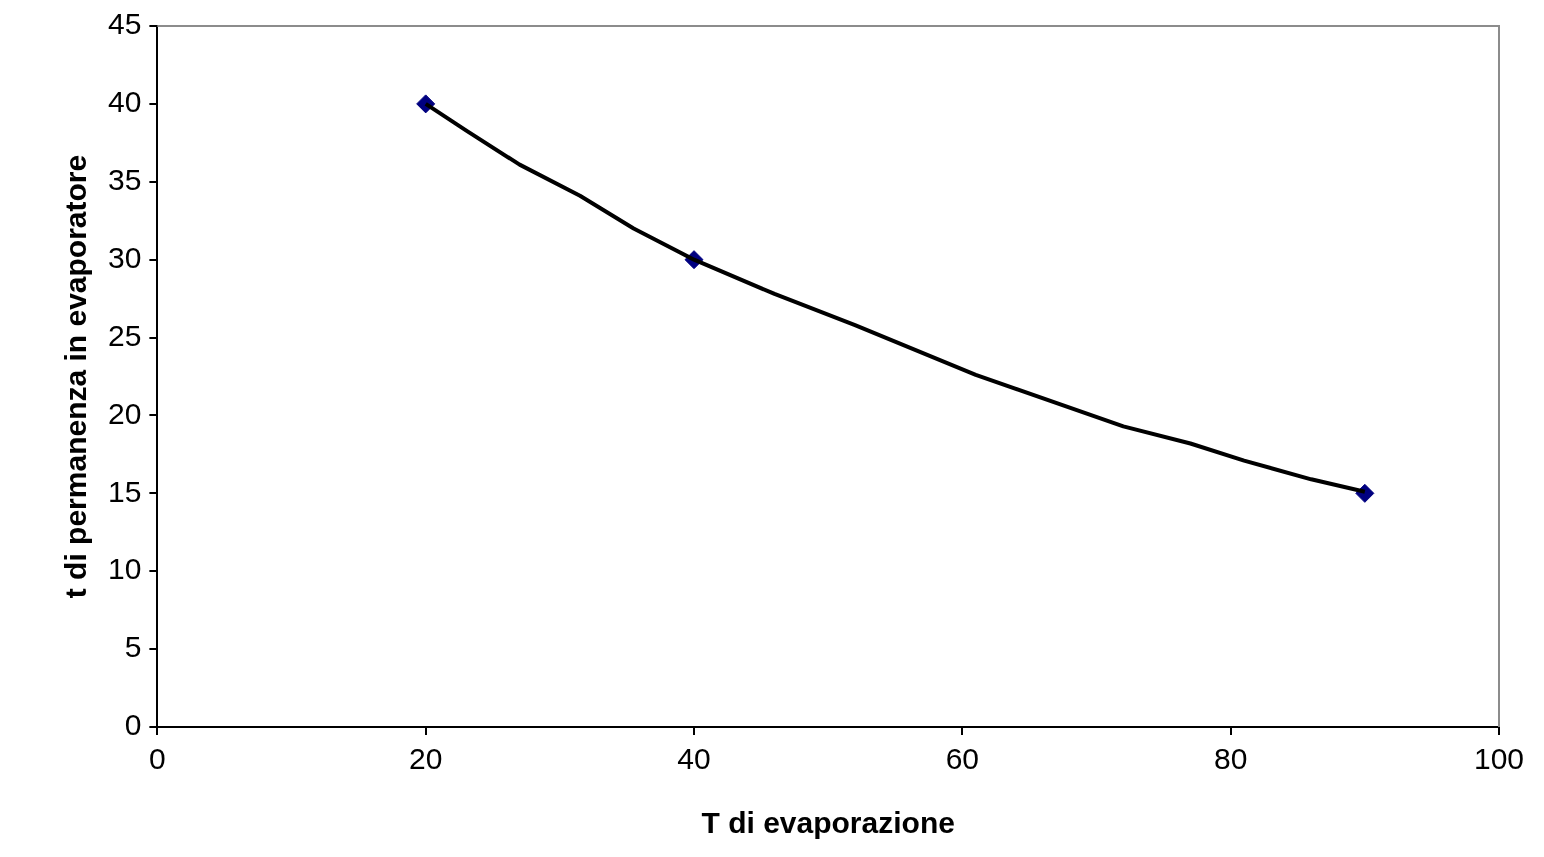 This screenshot has width=1544, height=857. I want to click on y-tick-label: 20, so click(124, 413).